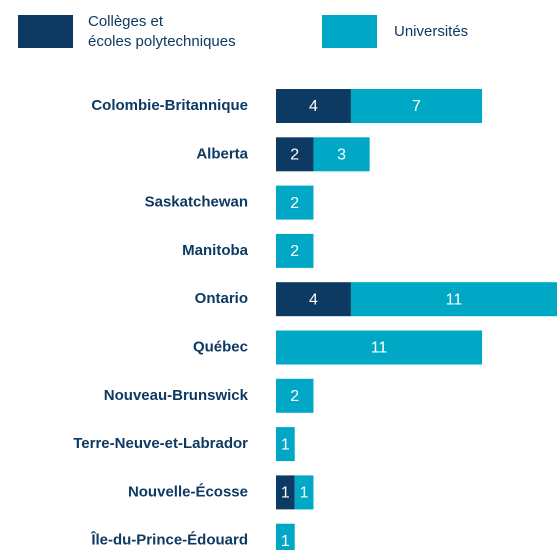 Image resolution: width=557 pixels, height=550 pixels. I want to click on category-label: Québec, so click(220, 346).